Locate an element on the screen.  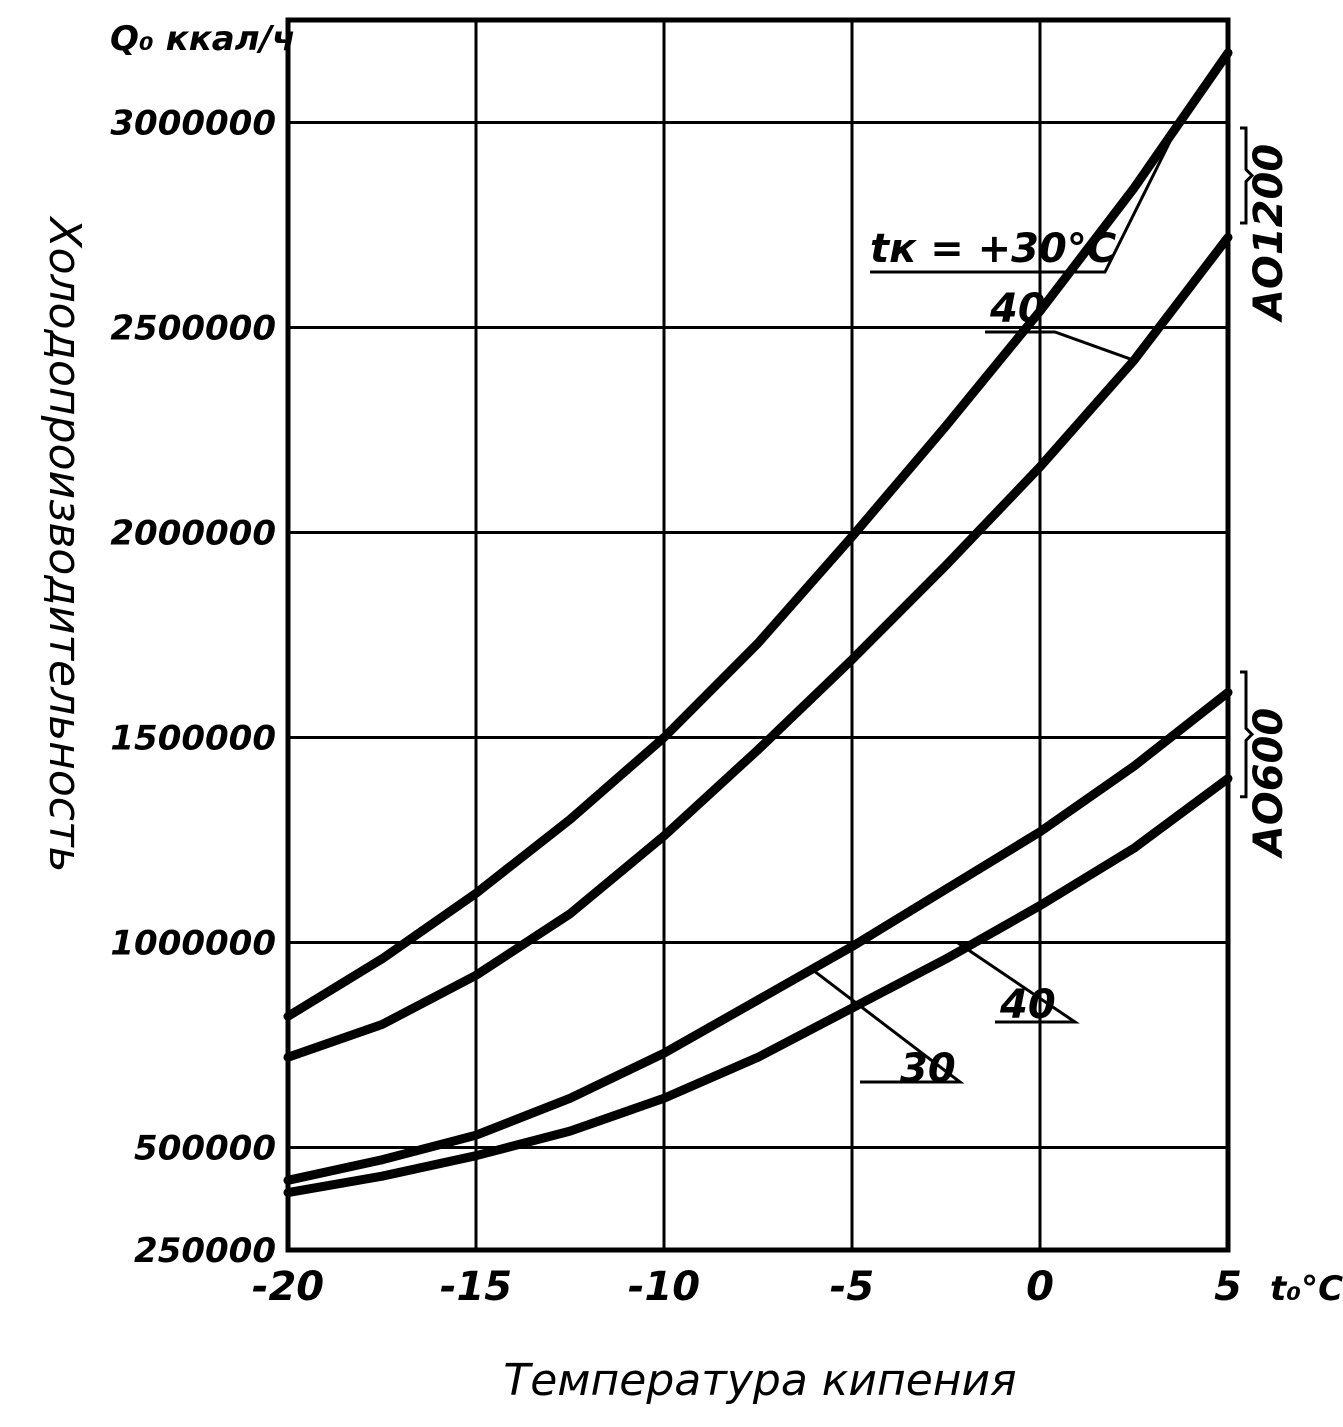
x-tick-label: 5 is located at coordinates (1228, 1287).